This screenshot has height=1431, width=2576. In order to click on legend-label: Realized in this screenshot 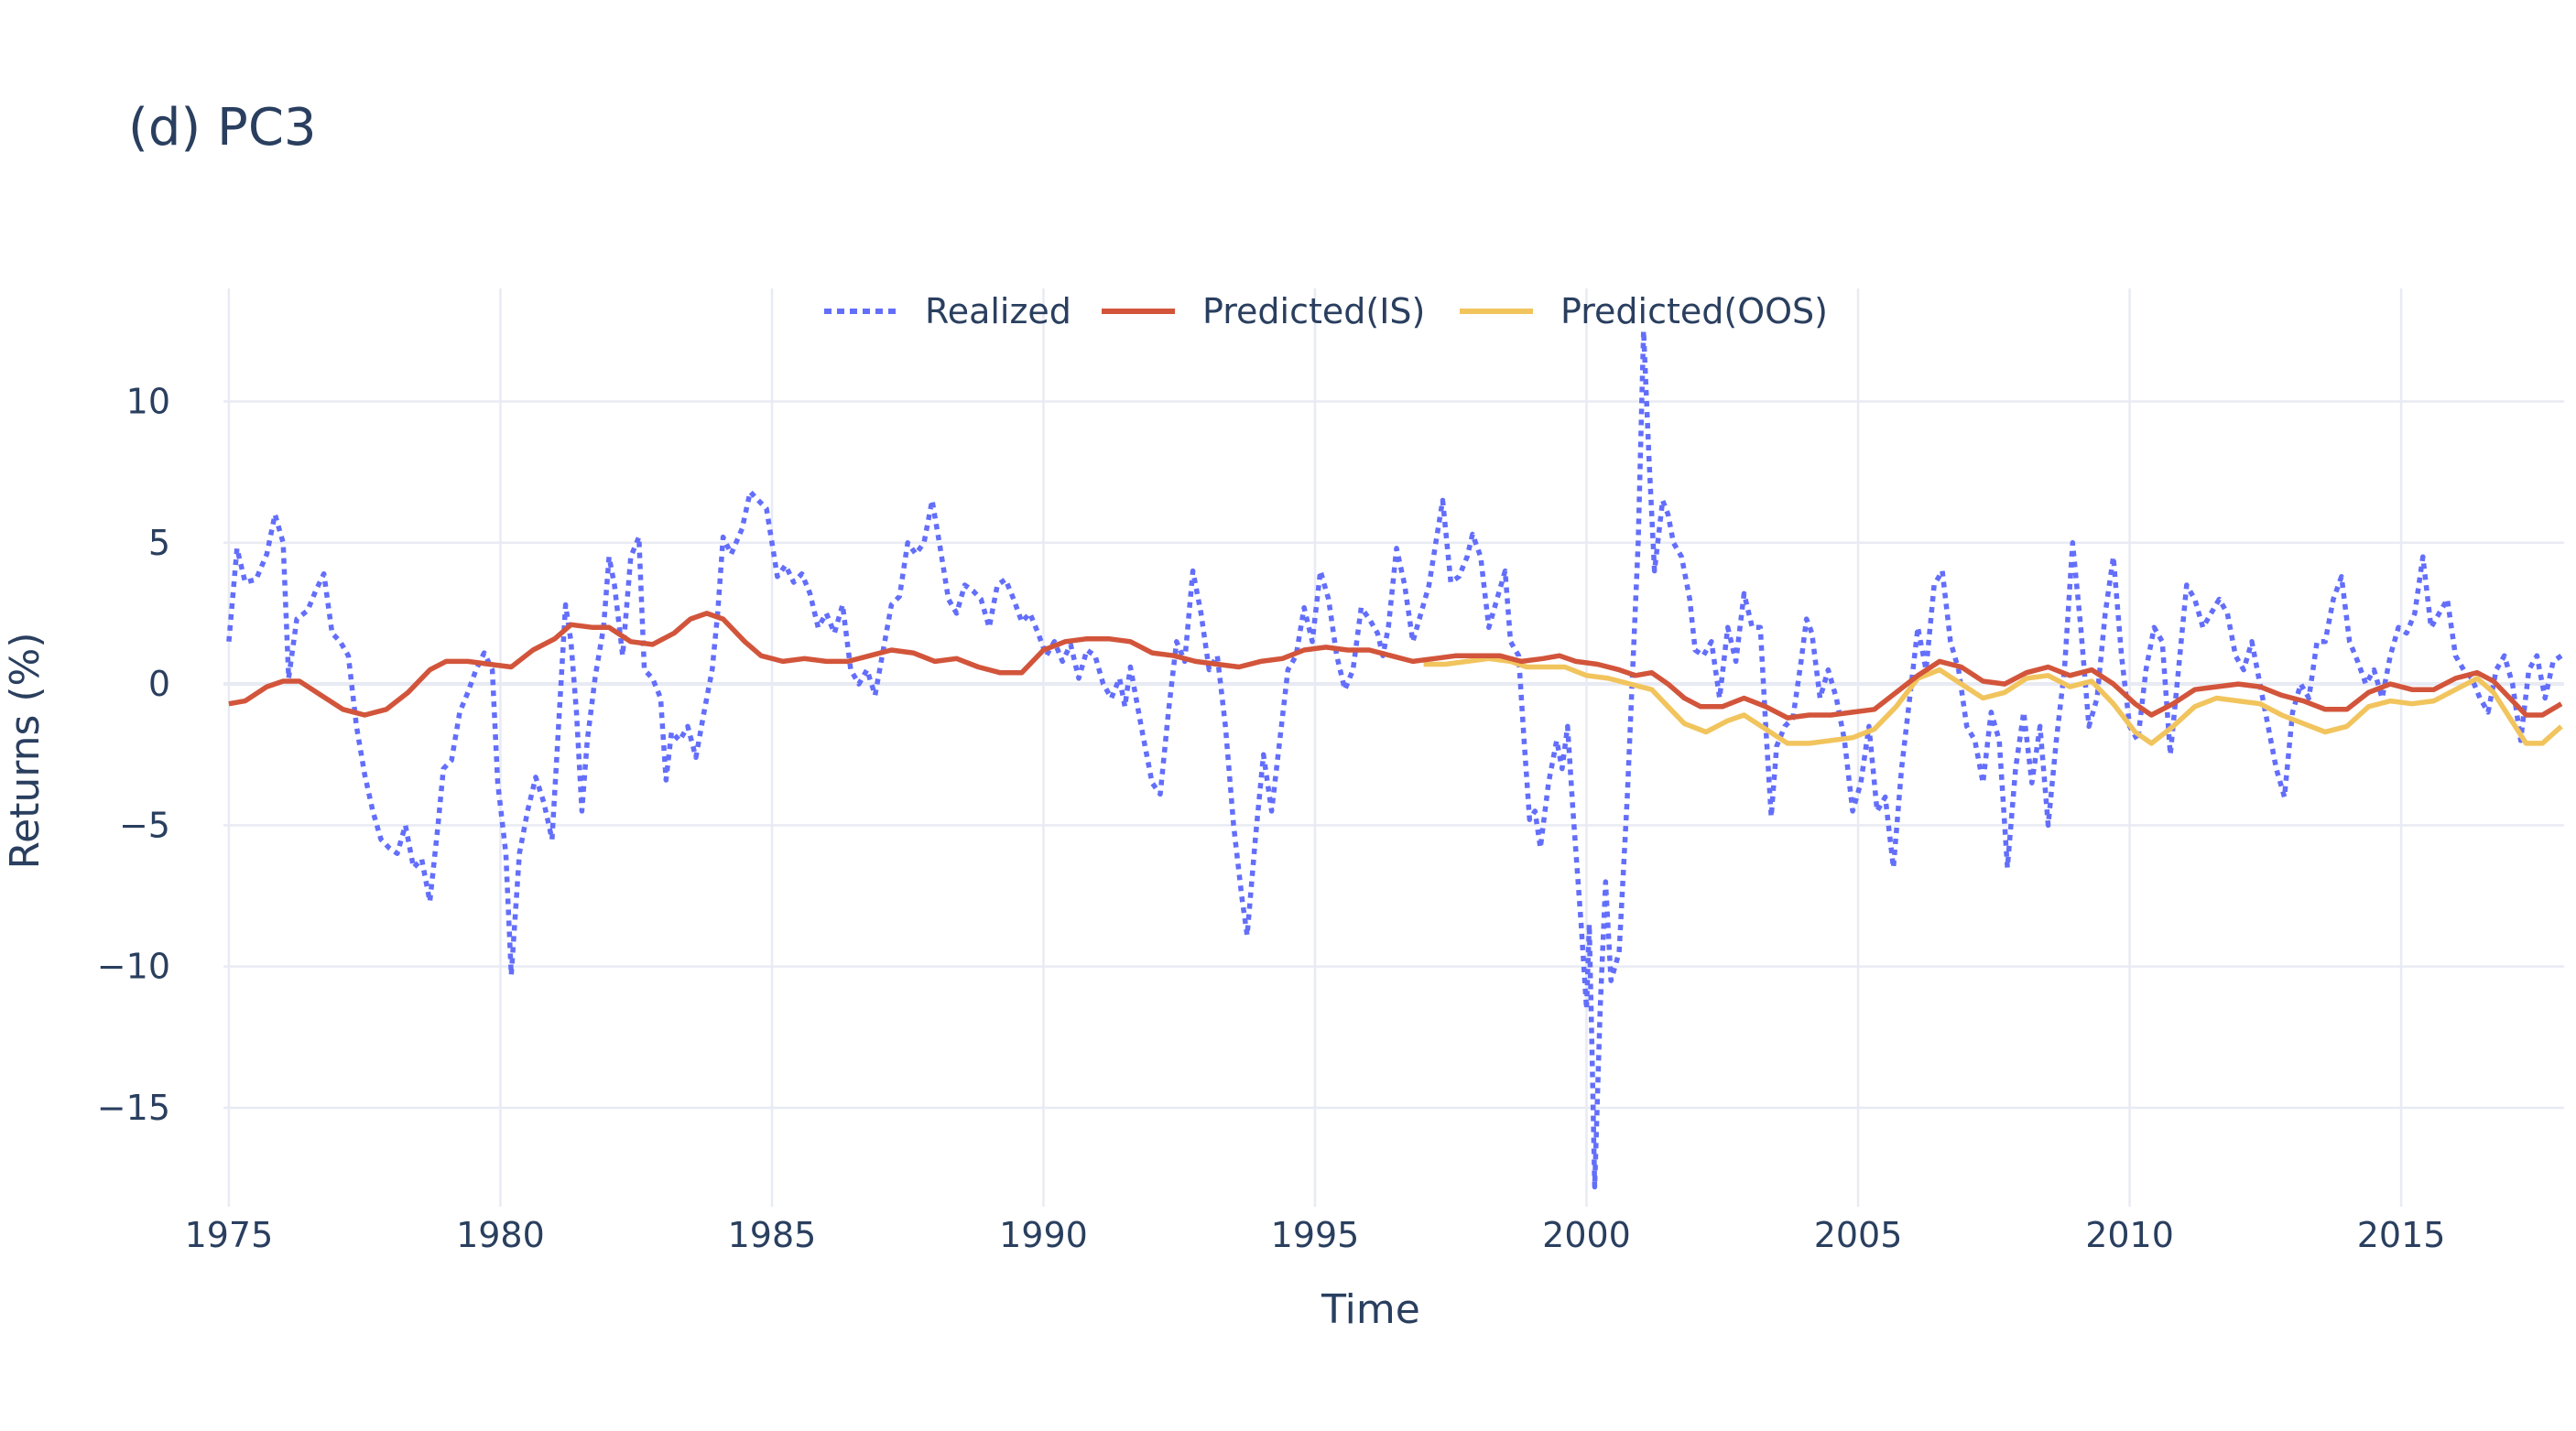, I will do `click(998, 311)`.